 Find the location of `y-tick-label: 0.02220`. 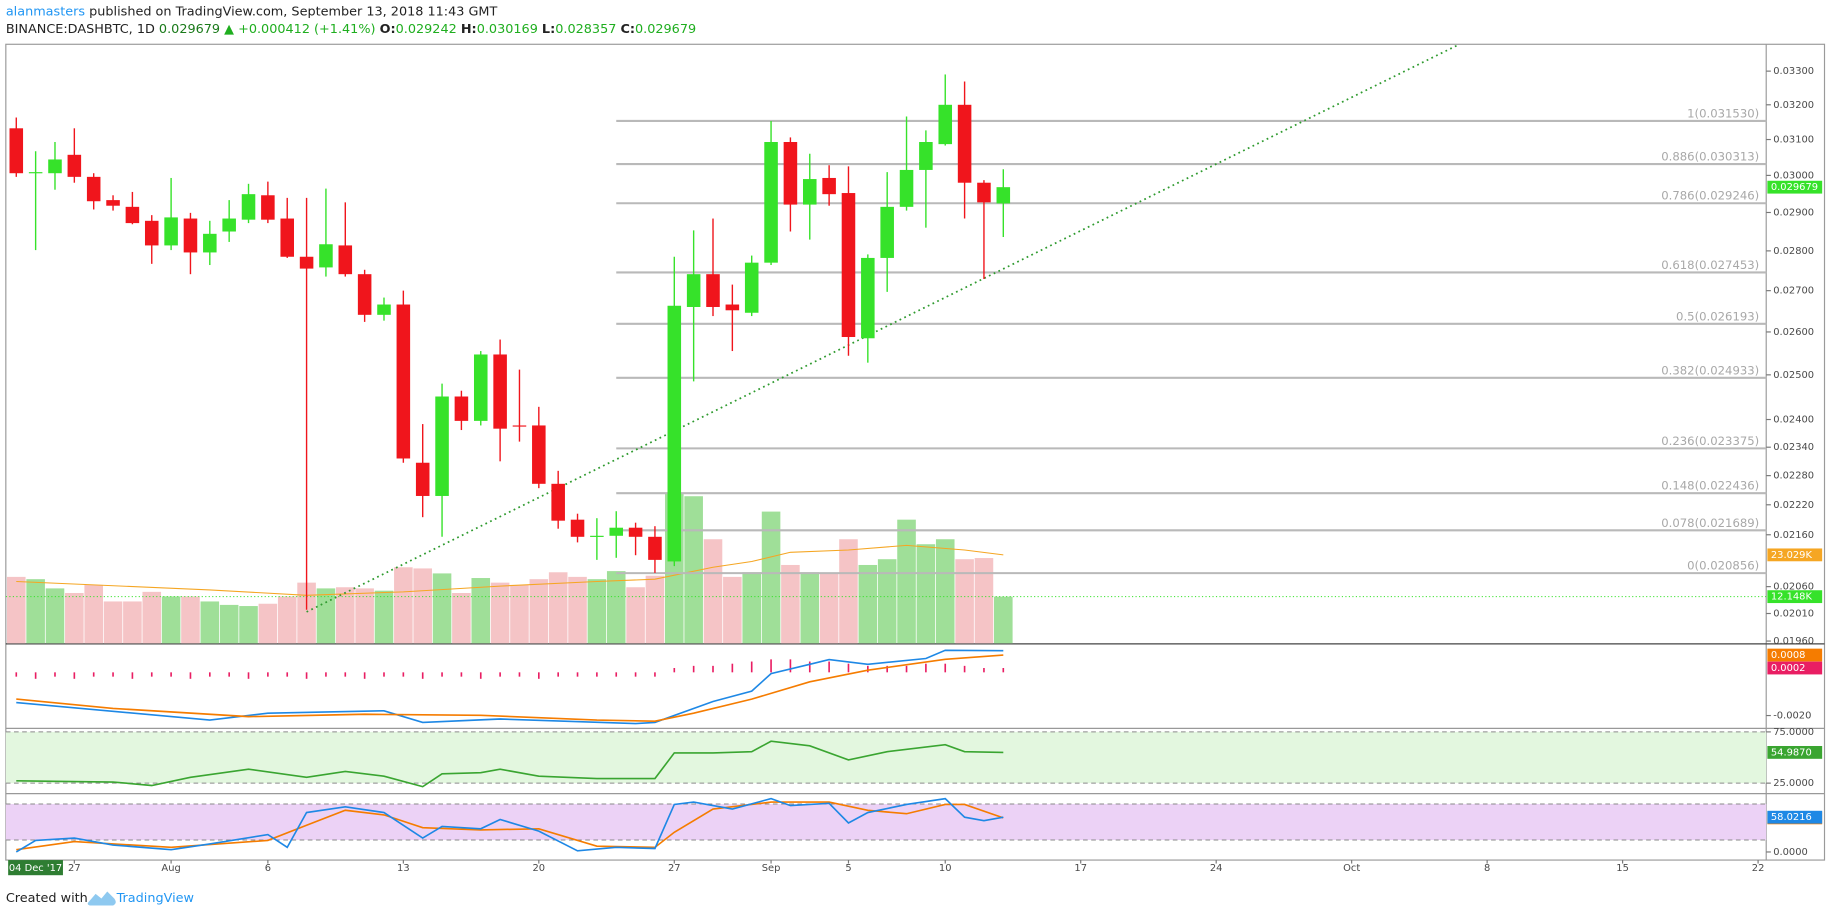

y-tick-label: 0.02220 is located at coordinates (1793, 505).